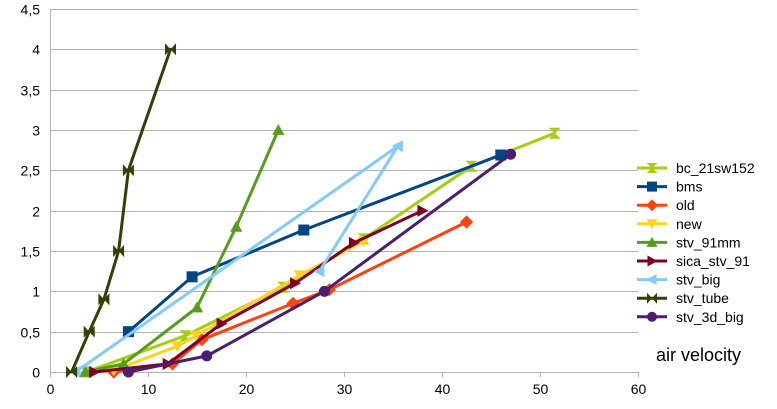  Describe the element at coordinates (702, 298) in the screenshot. I see `legend-label: stv_tube` at that location.